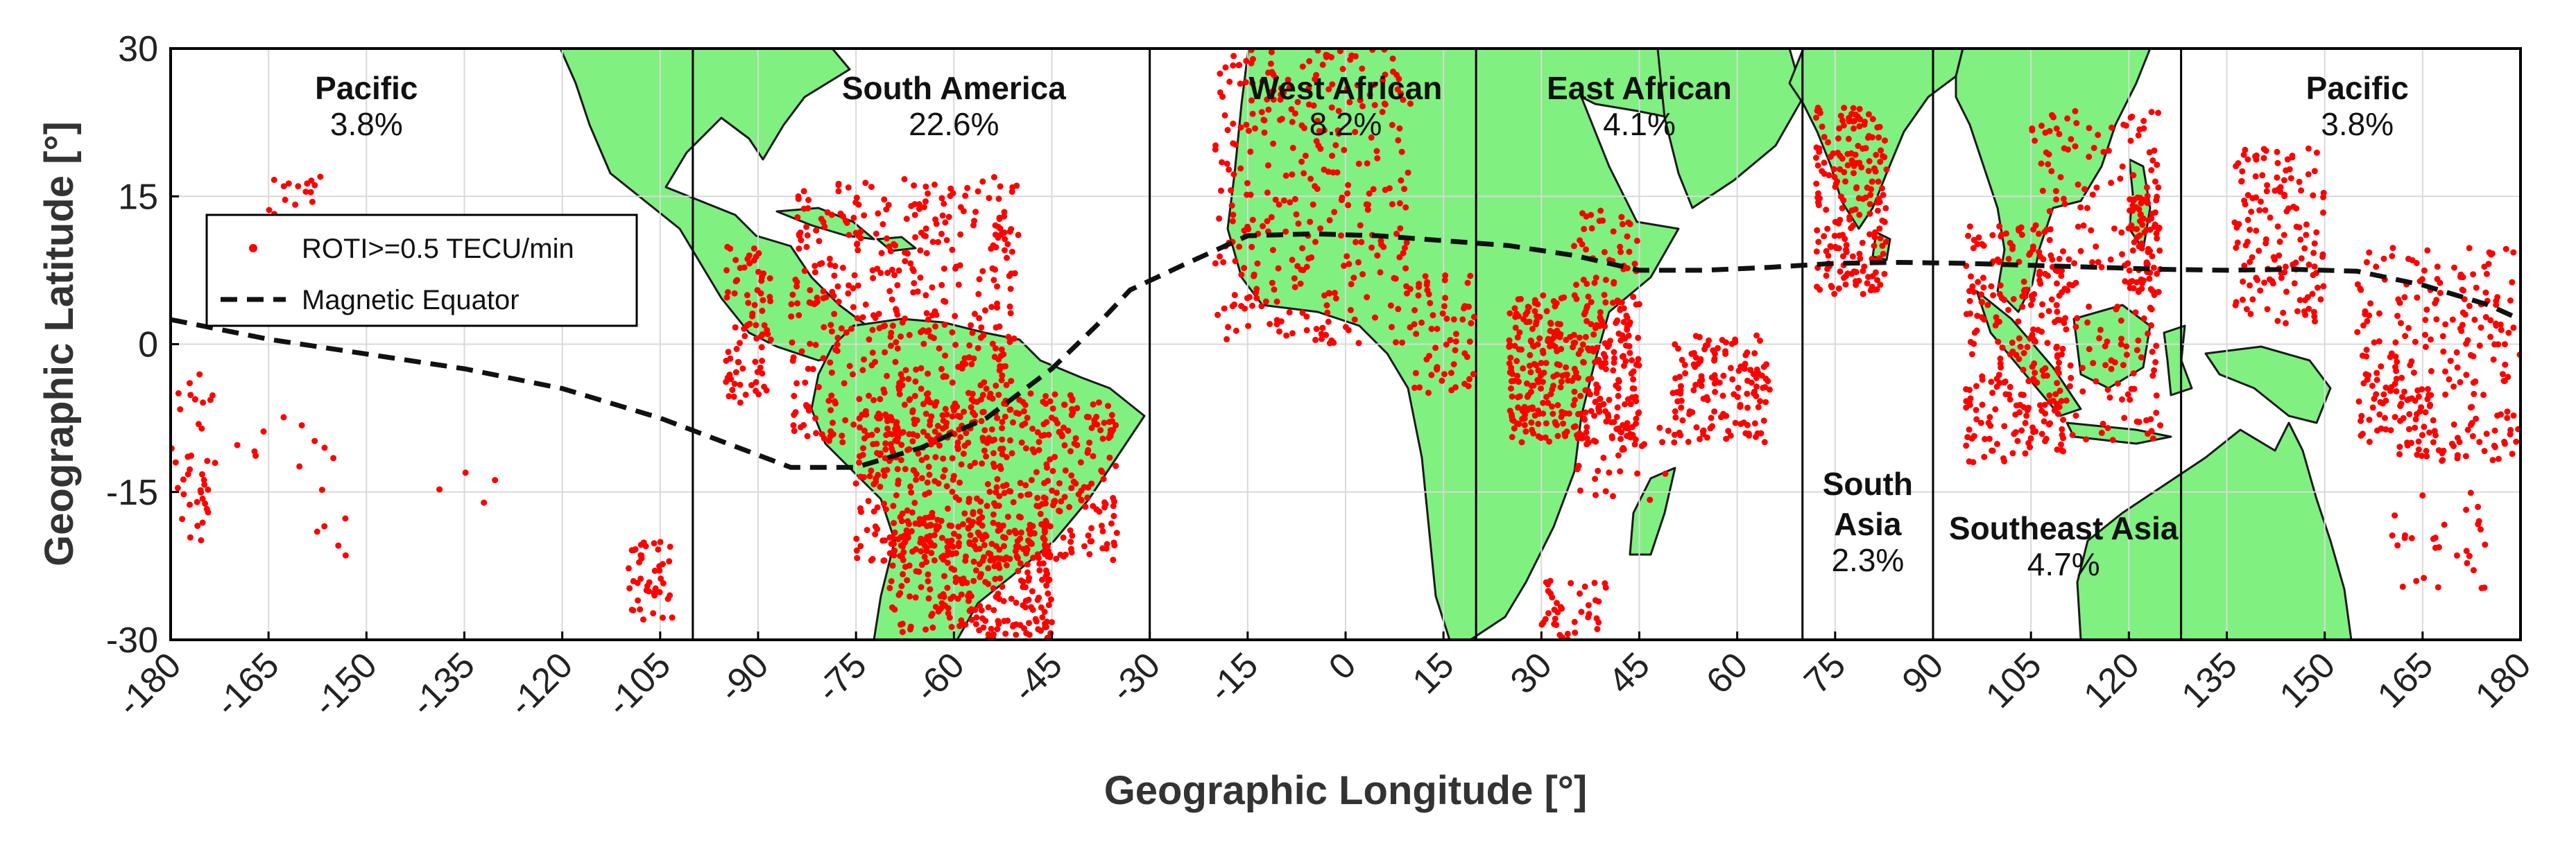 The width and height of the screenshot is (2576, 845). Describe the element at coordinates (2013, 680) in the screenshot. I see `x-tick-label: 105` at that location.